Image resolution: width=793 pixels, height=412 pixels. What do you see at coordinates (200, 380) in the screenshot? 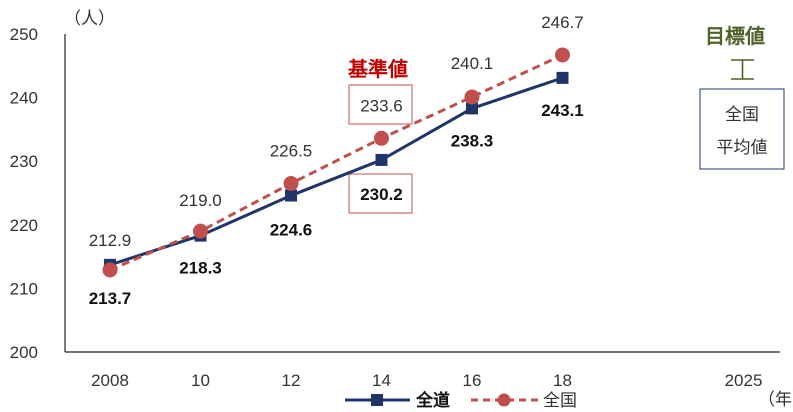
I see `x-tick-label: 10` at bounding box center [200, 380].